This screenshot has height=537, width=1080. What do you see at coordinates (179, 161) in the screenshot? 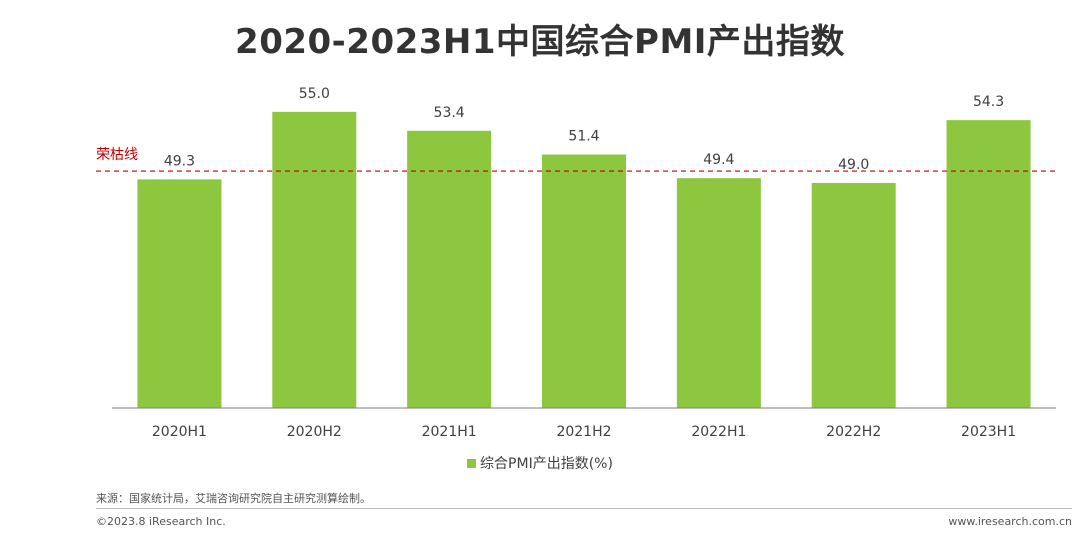
I see `data-label-2020H1: 49.3` at bounding box center [179, 161].